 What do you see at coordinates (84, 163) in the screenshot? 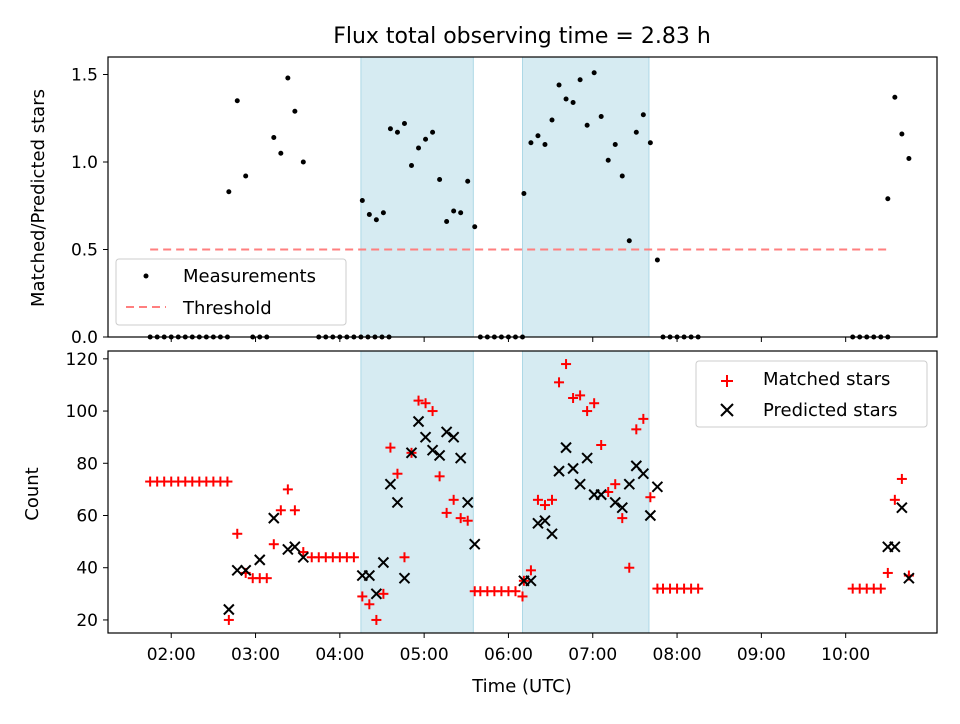
I see `top-y-tick-label-2: 1.0` at bounding box center [84, 163].